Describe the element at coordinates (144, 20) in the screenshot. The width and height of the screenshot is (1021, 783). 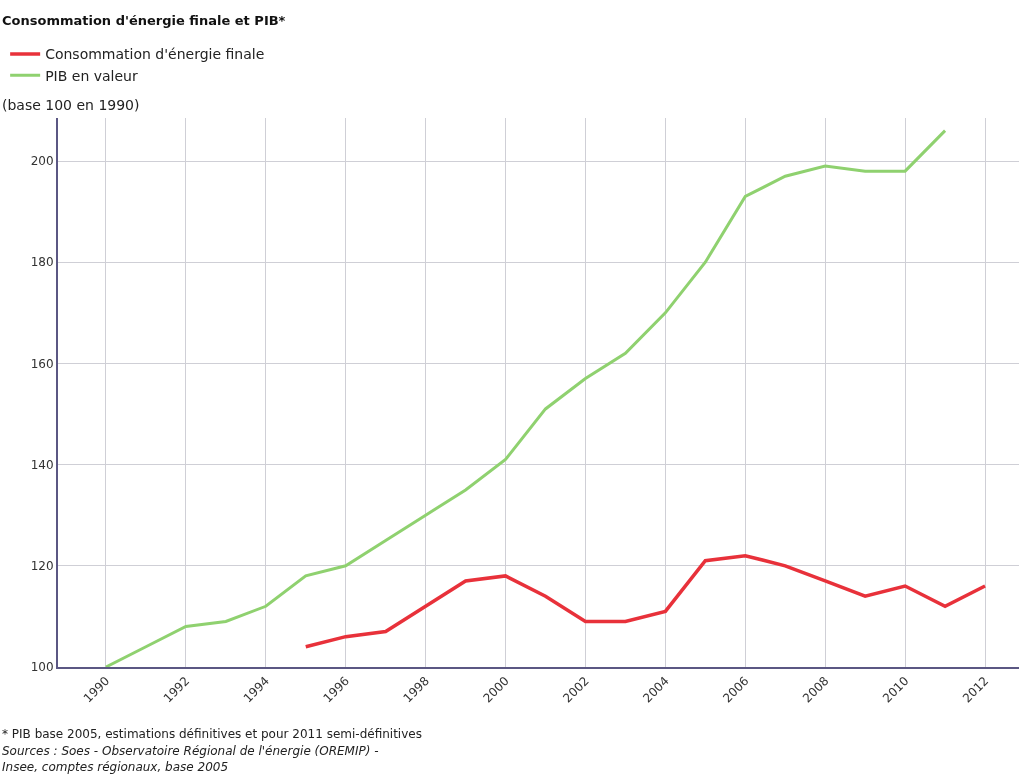
I see `chart-title: Consommation d'énergie finale et PIB*` at that location.